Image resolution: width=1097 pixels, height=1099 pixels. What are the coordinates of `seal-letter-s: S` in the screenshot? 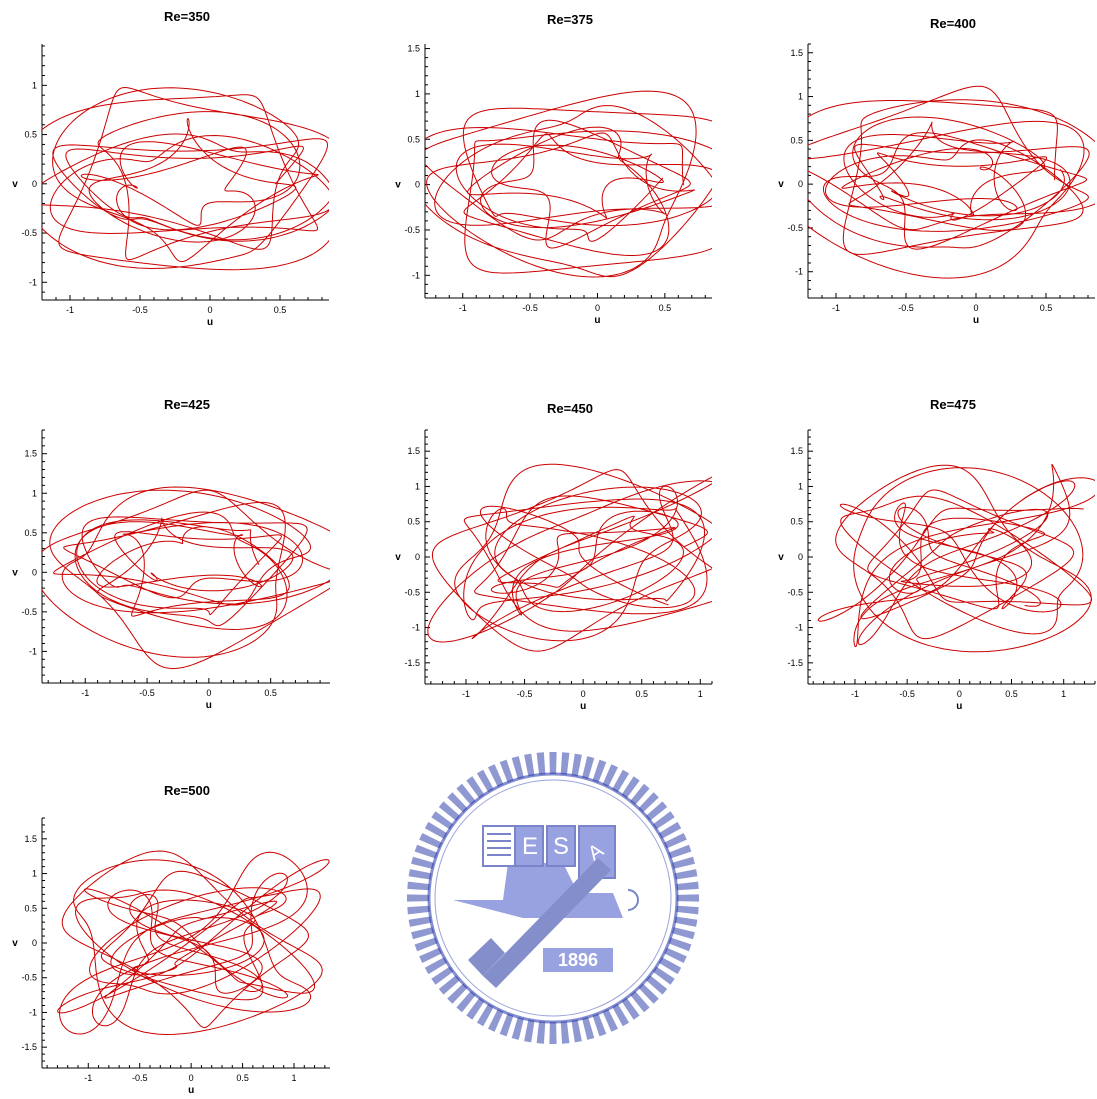 It's located at (561, 846).